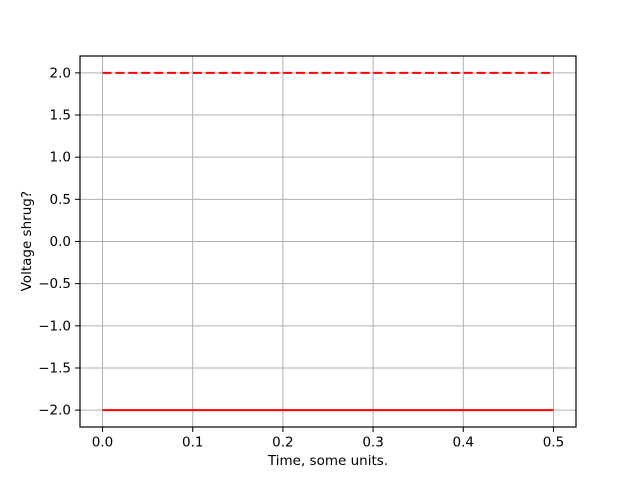 This screenshot has width=640, height=480. What do you see at coordinates (54, 284) in the screenshot?
I see `y-tick-label: −0.5` at bounding box center [54, 284].